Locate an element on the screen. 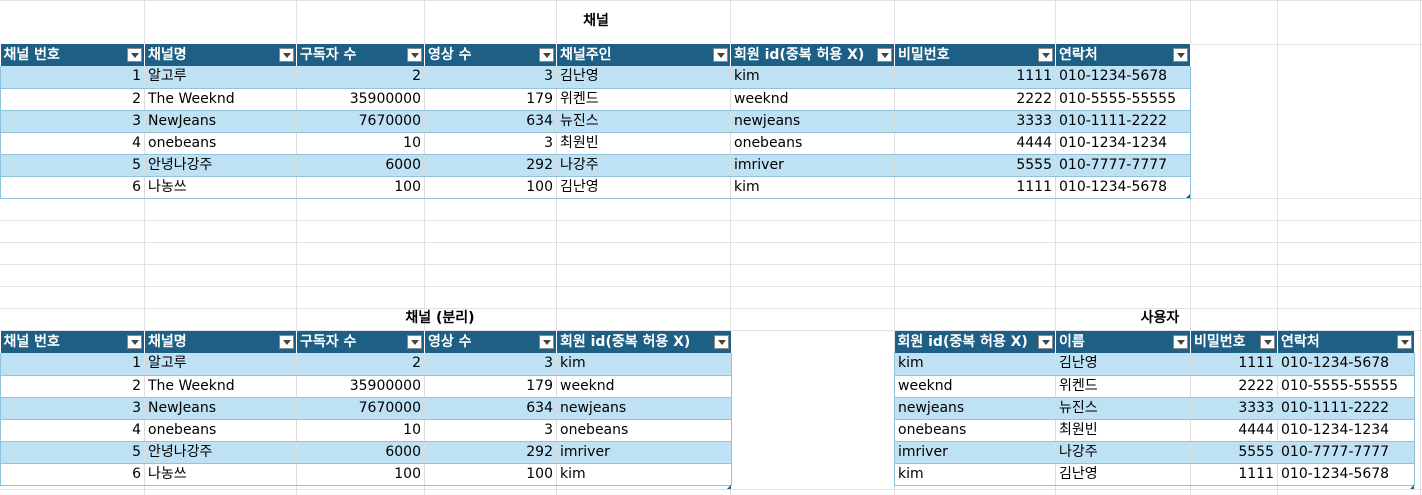  table-cell: 알고루 is located at coordinates (220, 77).